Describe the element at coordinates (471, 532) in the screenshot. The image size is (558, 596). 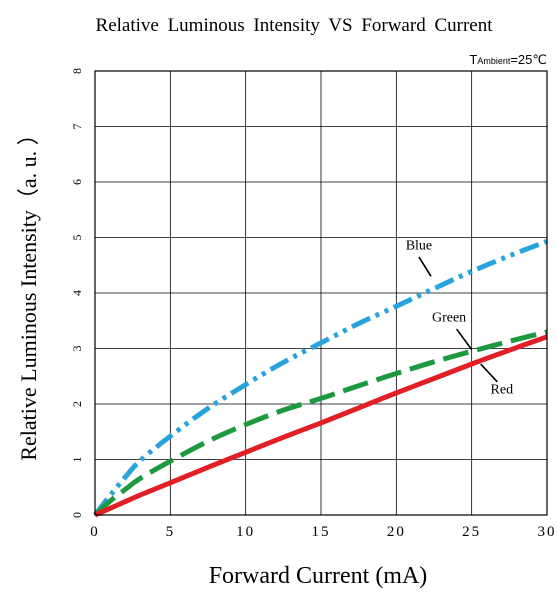
I see `x-tick-label: 25` at that location.